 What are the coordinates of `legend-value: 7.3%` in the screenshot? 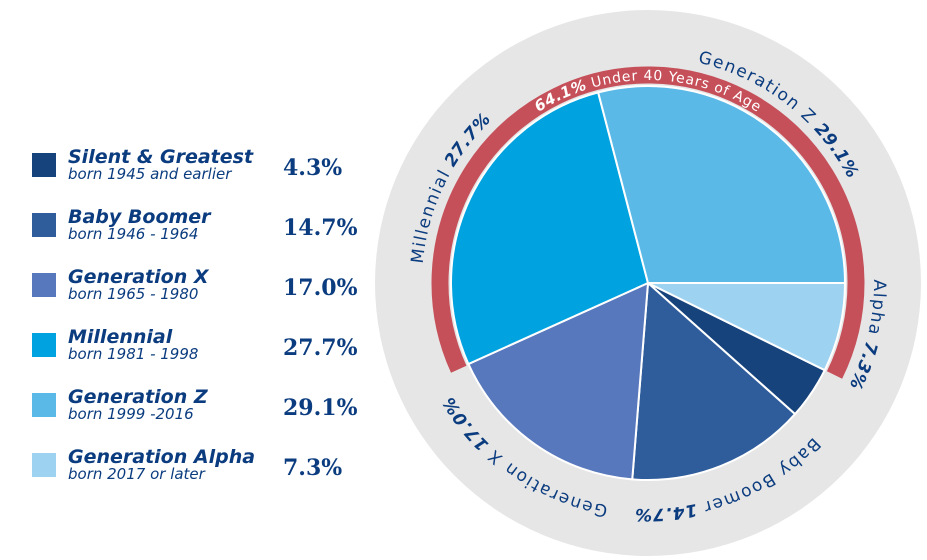 It's located at (312, 468).